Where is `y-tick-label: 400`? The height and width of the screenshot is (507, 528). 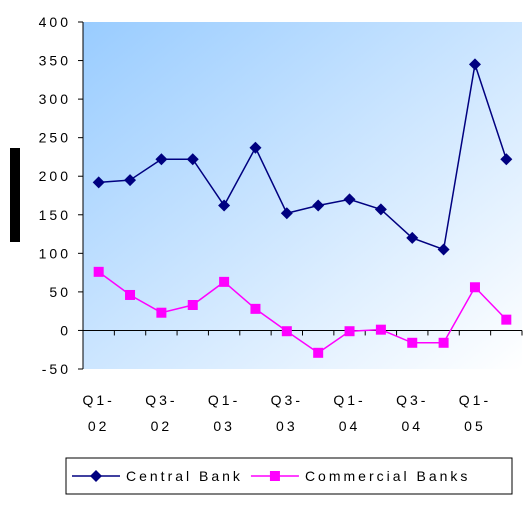
y-tick-label: 400 is located at coordinates (55, 22).